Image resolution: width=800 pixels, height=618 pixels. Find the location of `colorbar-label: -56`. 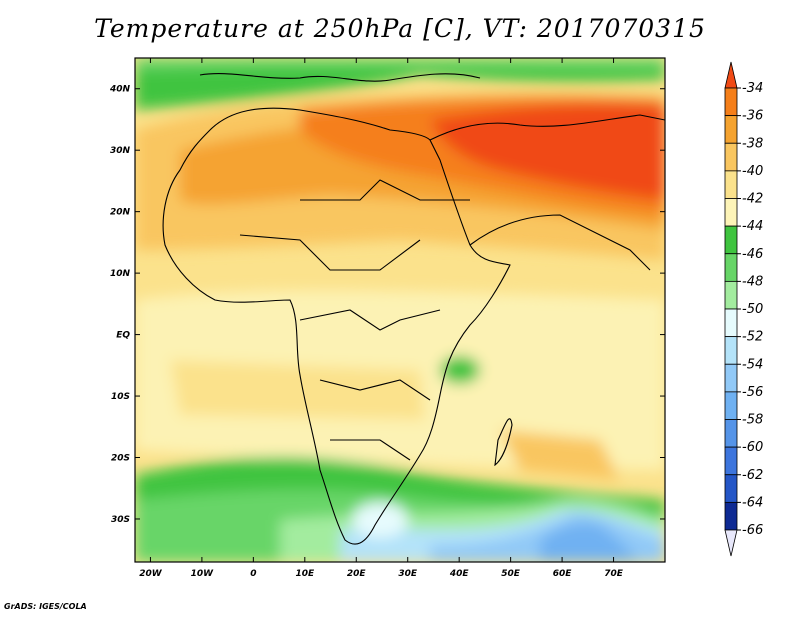

colorbar-label: -56 is located at coordinates (752, 392).